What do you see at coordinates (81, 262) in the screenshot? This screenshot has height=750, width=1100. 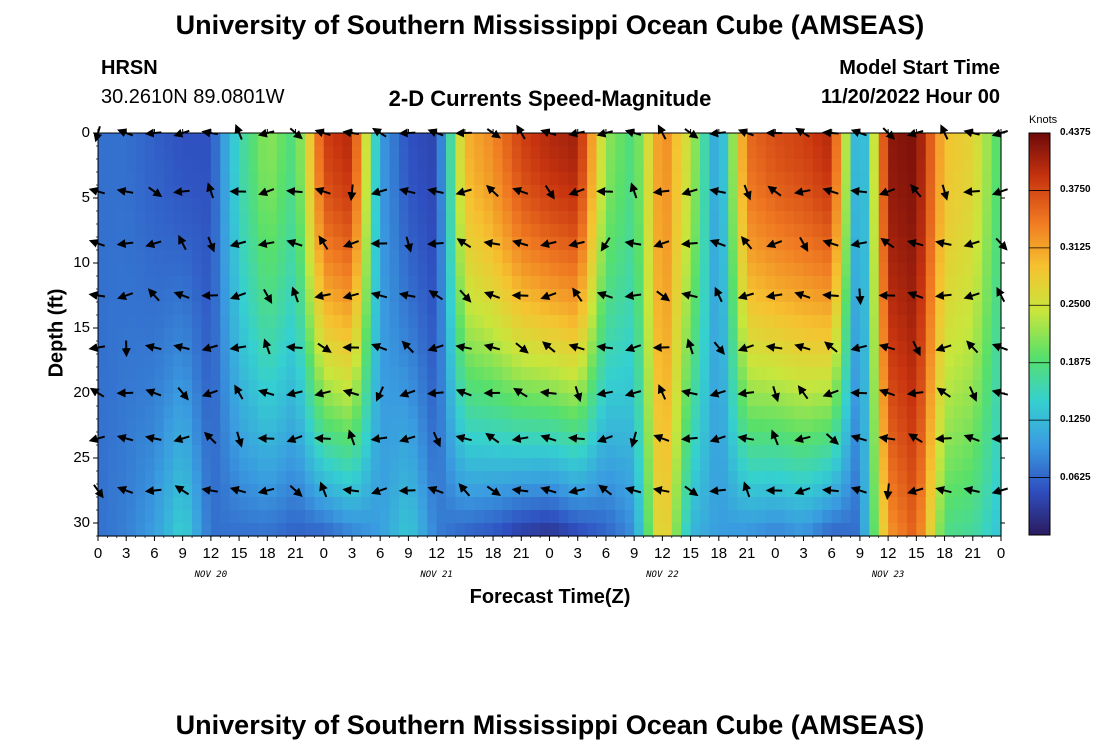 I see `y-tick-label: 10` at bounding box center [81, 262].